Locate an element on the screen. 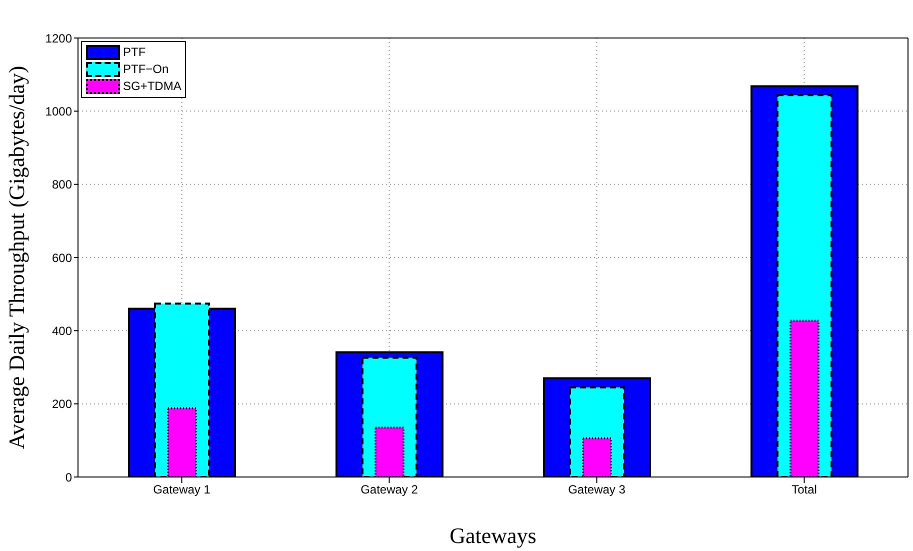  x-tick-label: Total is located at coordinates (804, 489).